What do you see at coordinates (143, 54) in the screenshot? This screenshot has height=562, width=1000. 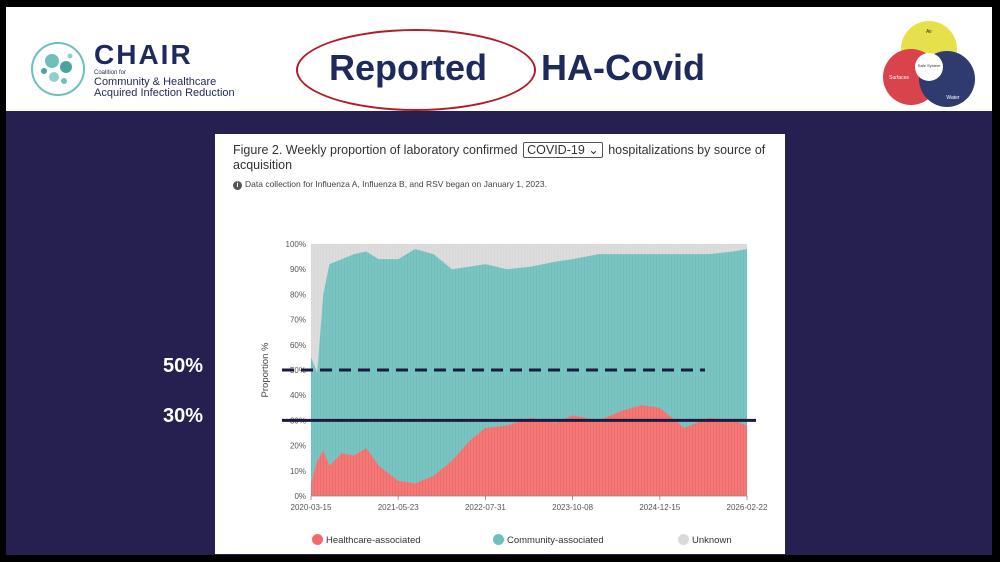 I see `chair-logo-word: CHAIR` at bounding box center [143, 54].